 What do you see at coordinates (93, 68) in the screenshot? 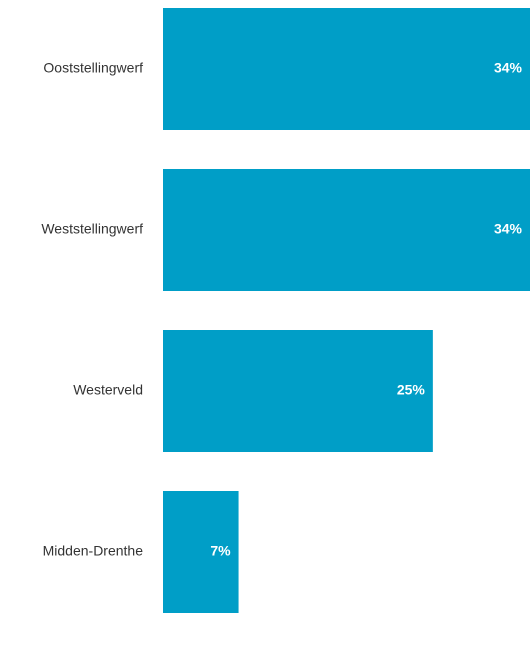
I see `category-label: Ooststellingwerf` at bounding box center [93, 68].